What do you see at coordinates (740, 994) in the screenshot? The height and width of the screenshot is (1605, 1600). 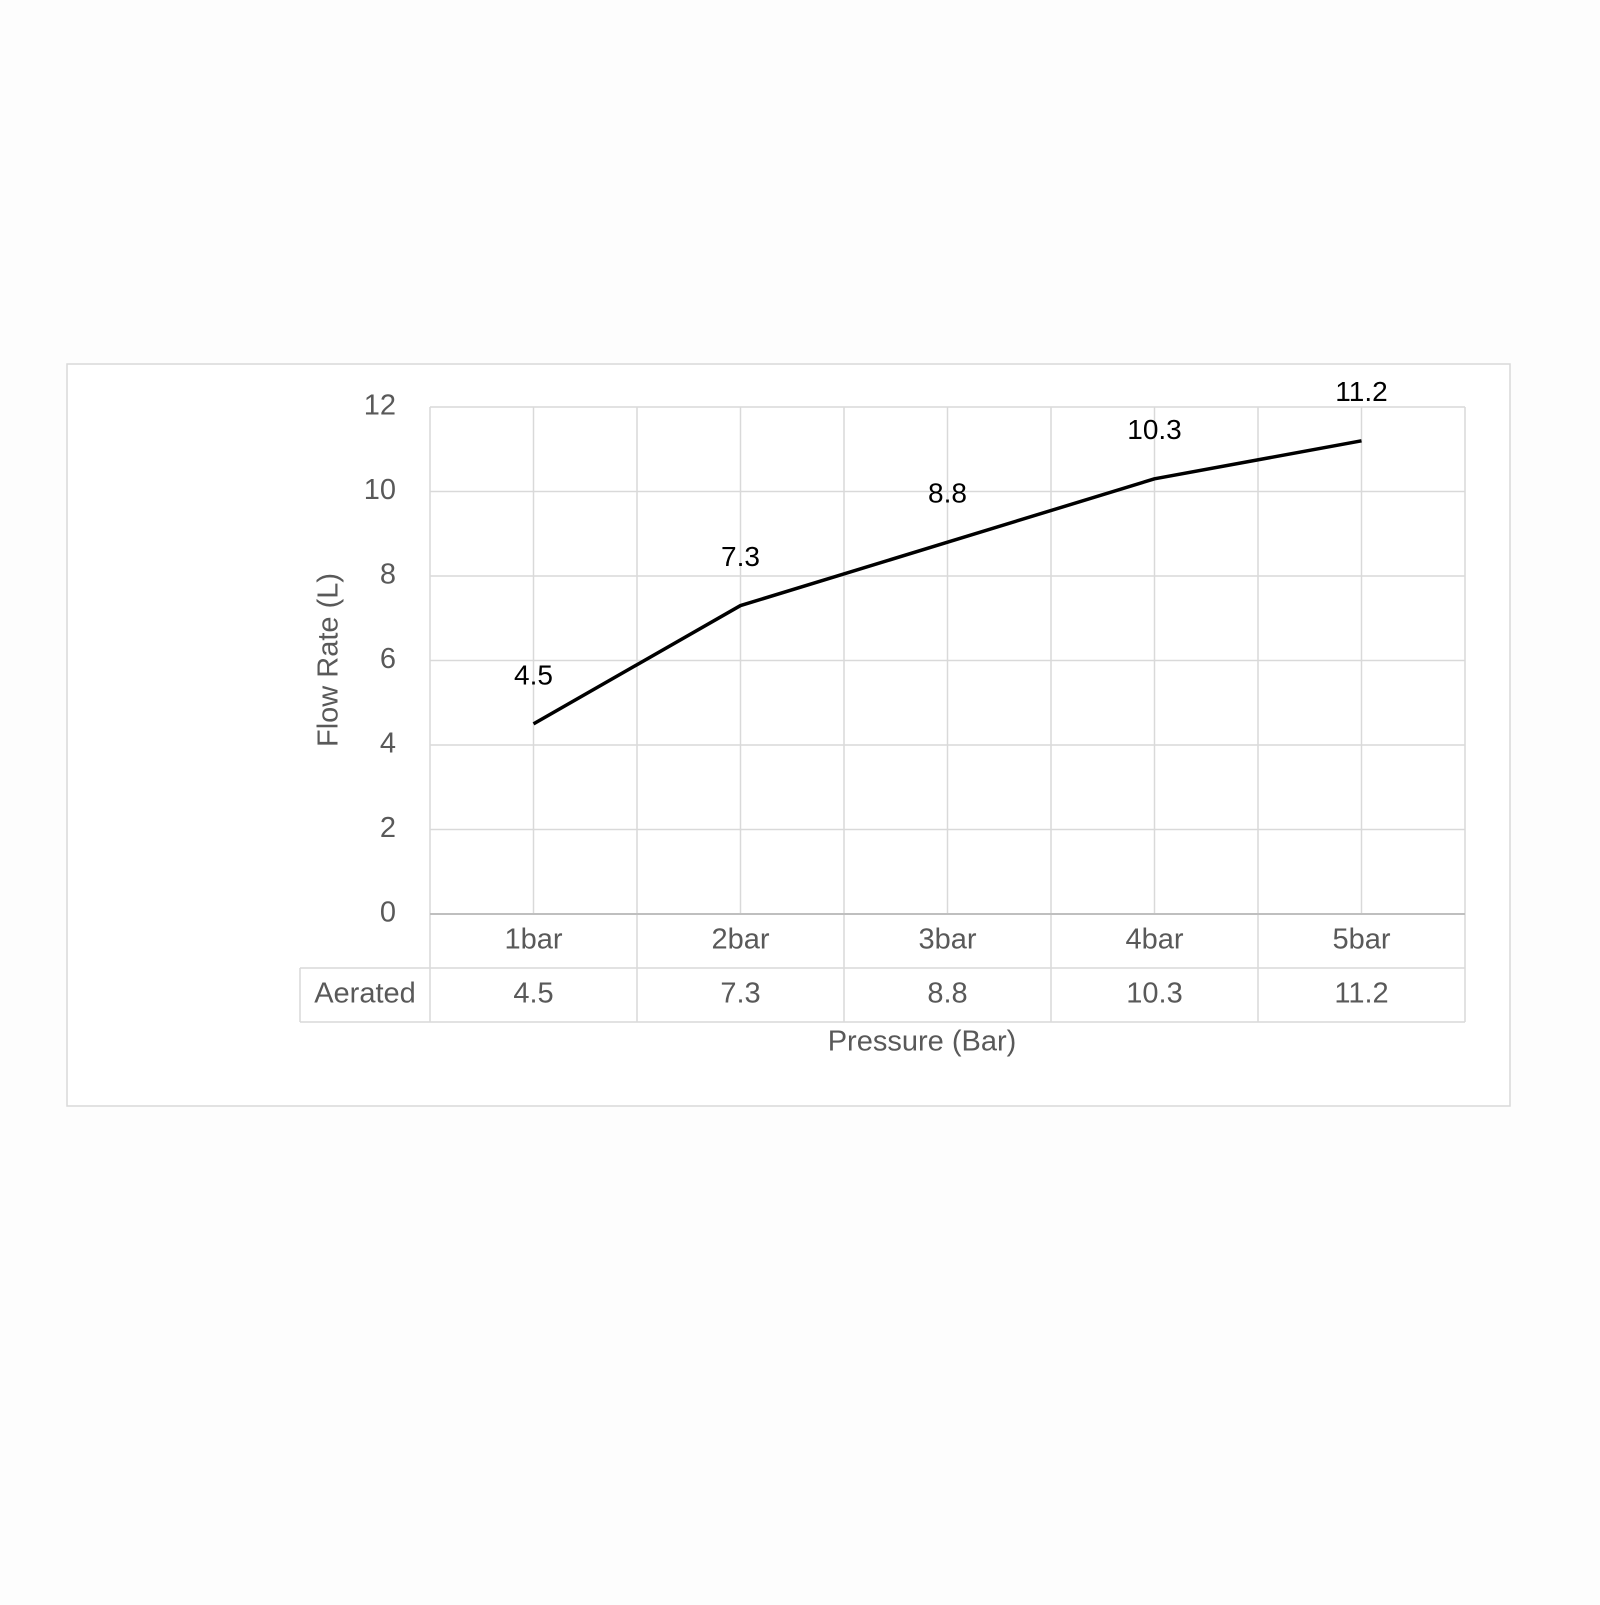 I see `table-value: 7.3` at bounding box center [740, 994].